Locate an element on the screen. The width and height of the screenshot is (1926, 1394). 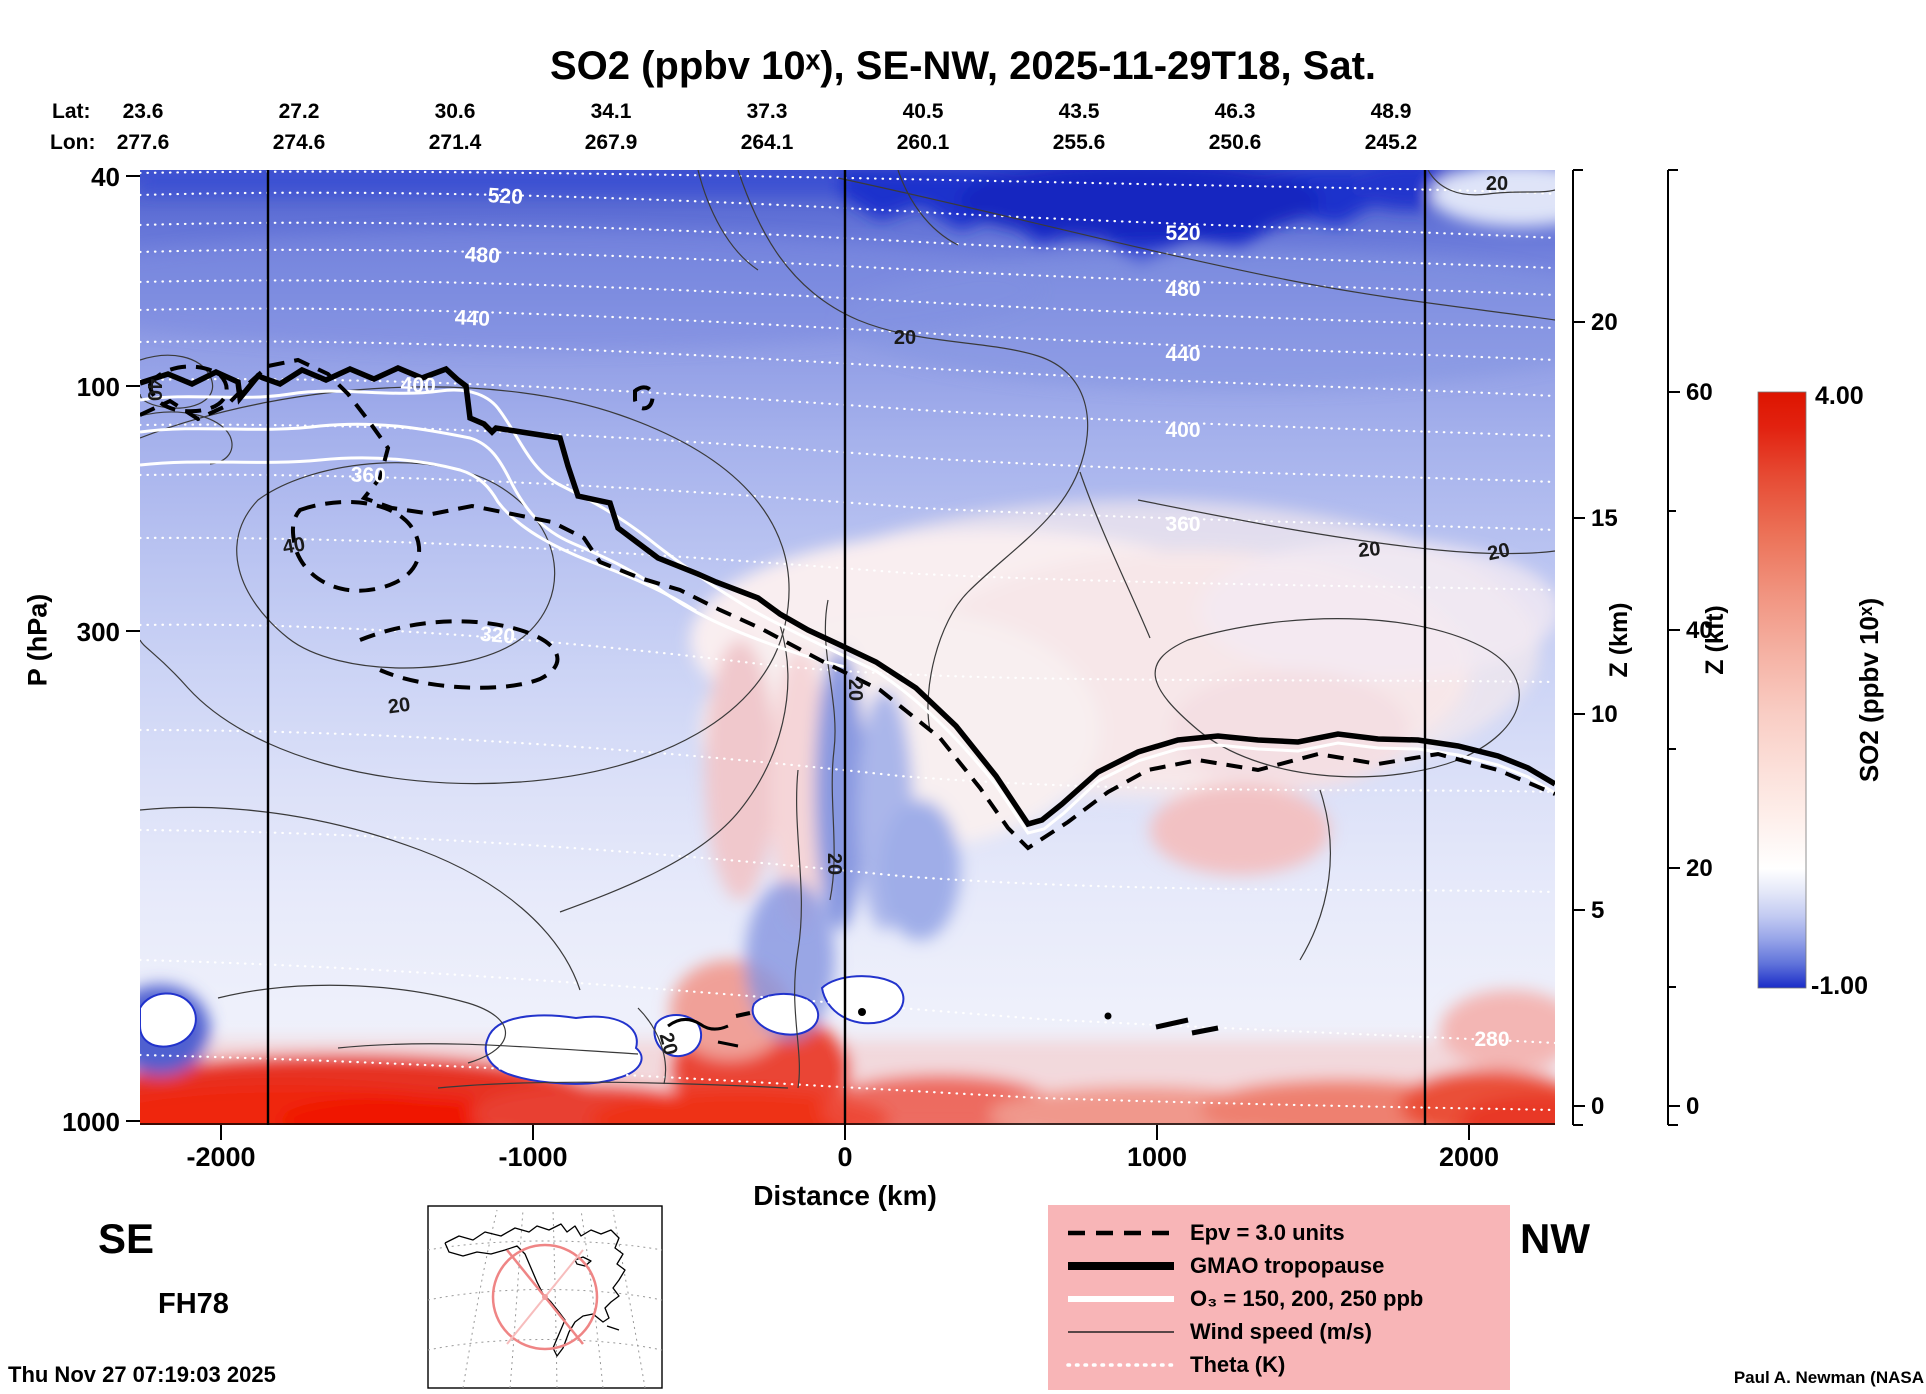
x-tick-label: -2000 is located at coordinates (221, 1157).